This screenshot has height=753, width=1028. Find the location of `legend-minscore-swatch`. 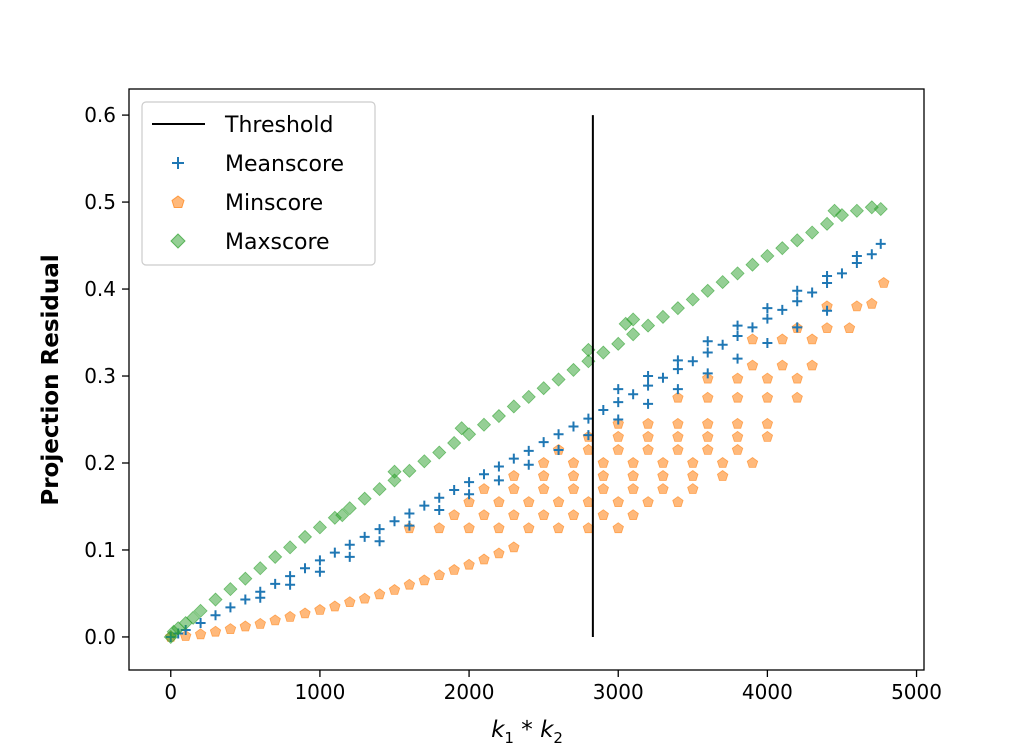

legend-minscore-swatch is located at coordinates (178, 201).